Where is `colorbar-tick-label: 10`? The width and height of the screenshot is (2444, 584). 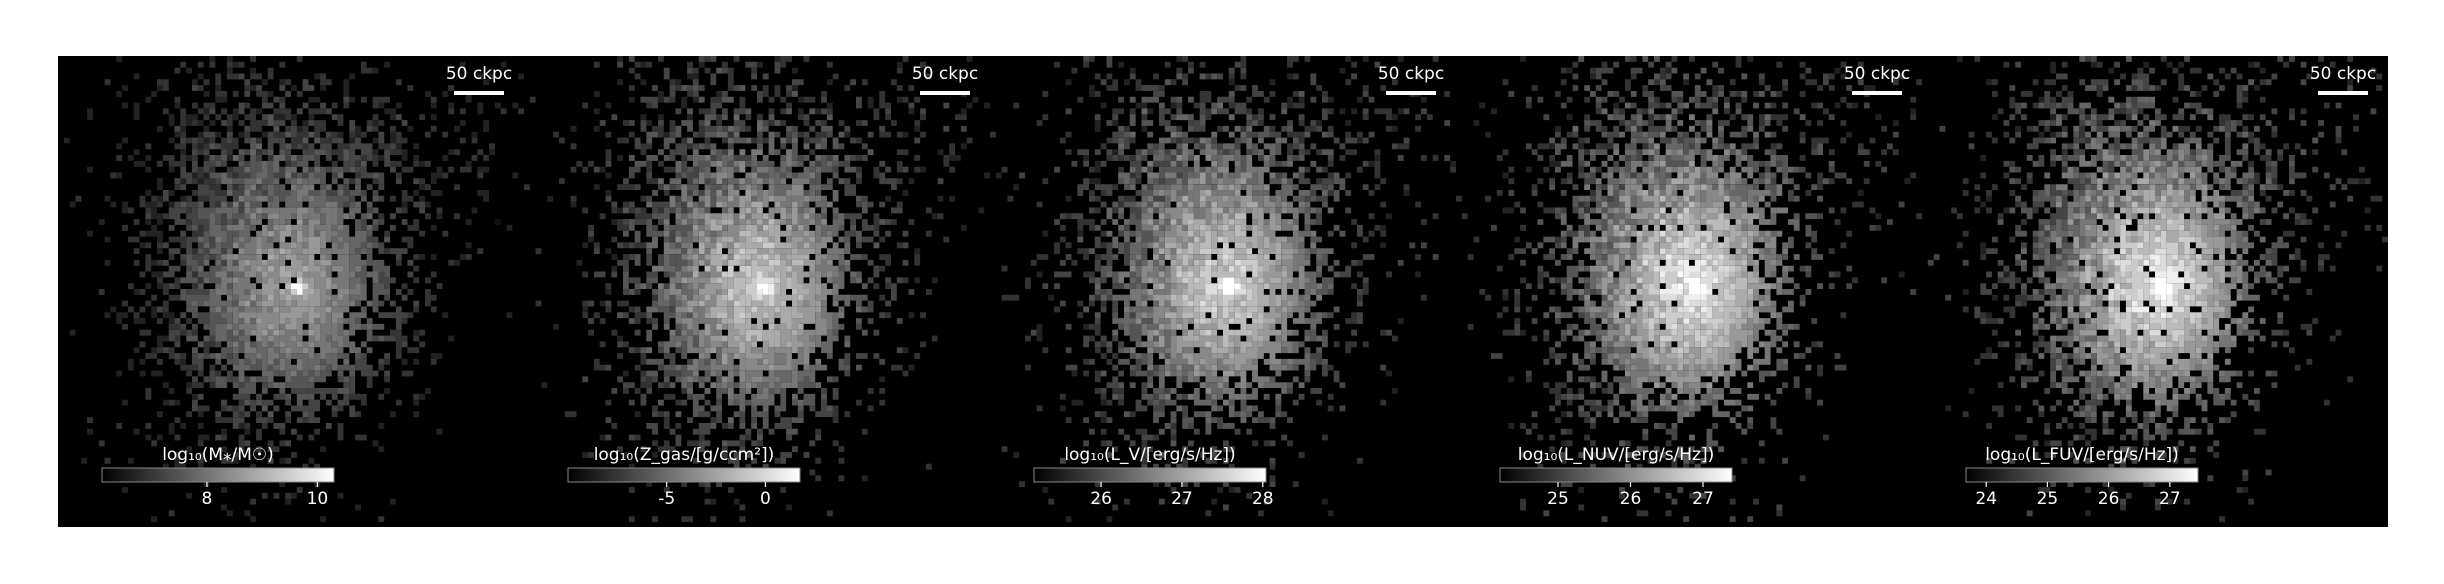
colorbar-tick-label: 10 is located at coordinates (318, 499).